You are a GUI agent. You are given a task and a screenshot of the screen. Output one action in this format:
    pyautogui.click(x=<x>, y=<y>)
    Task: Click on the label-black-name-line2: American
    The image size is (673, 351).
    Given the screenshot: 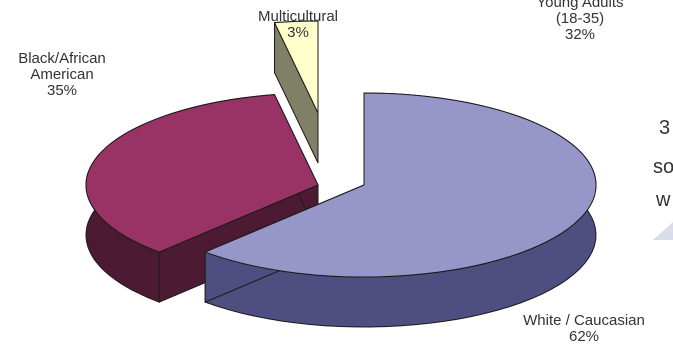 What is the action you would take?
    pyautogui.click(x=62, y=74)
    